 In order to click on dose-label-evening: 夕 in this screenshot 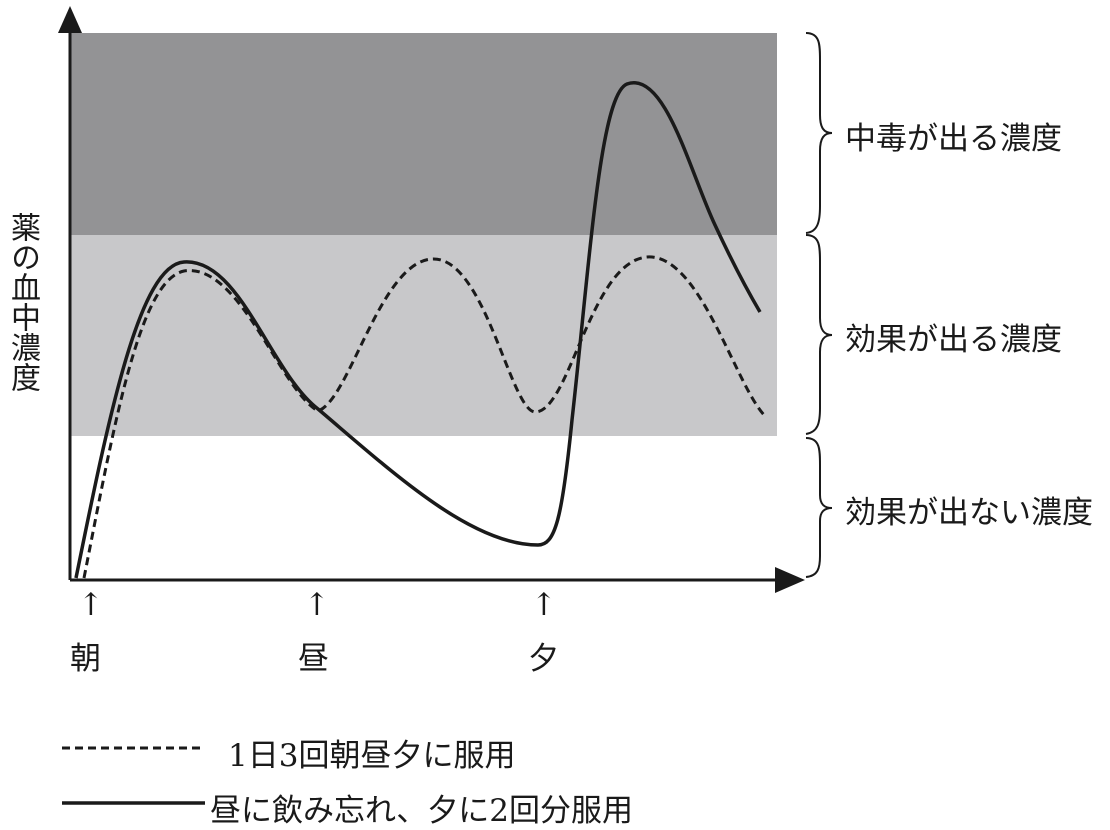, I will do `click(543, 659)`.